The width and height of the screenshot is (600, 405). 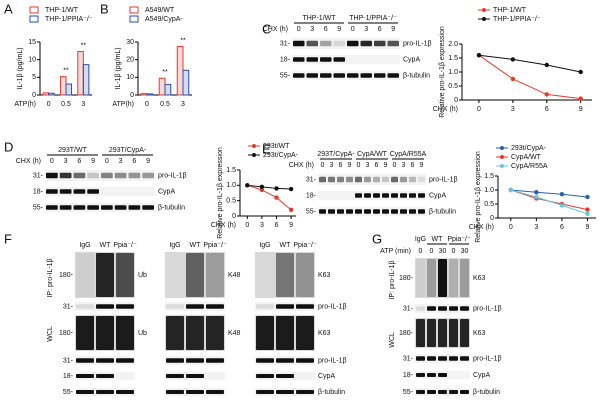 I want to click on legend-label: 293t/CypA-, so click(x=281, y=155).